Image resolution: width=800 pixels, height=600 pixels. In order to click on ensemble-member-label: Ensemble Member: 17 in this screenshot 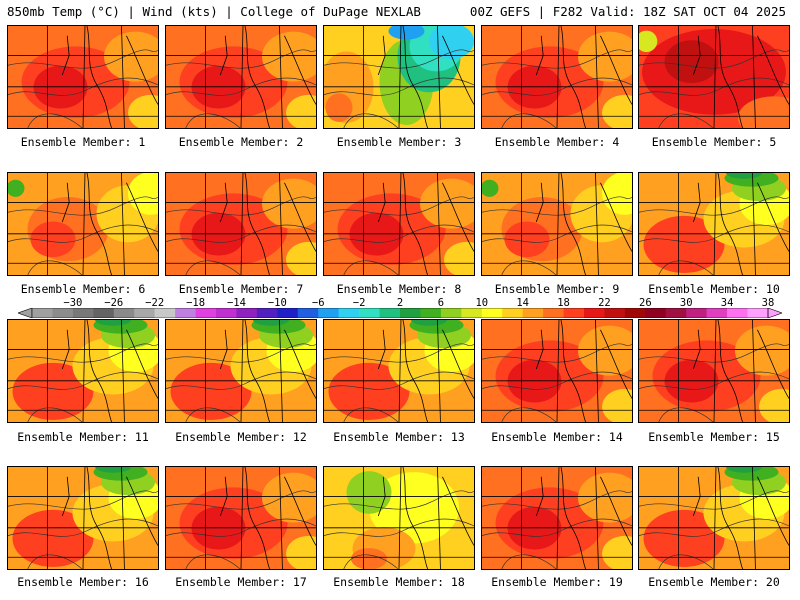, I will do `click(241, 582)`.